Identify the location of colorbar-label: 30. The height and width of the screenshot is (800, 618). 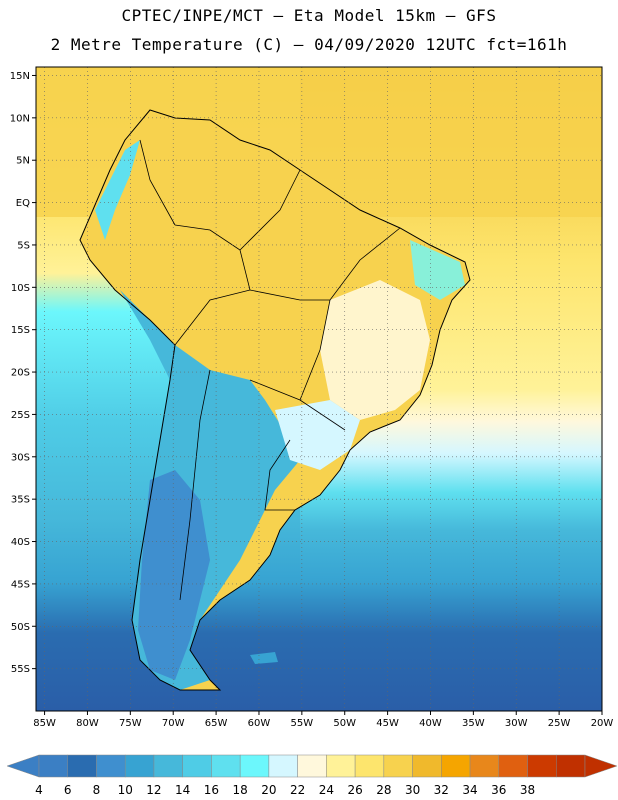
(412, 790).